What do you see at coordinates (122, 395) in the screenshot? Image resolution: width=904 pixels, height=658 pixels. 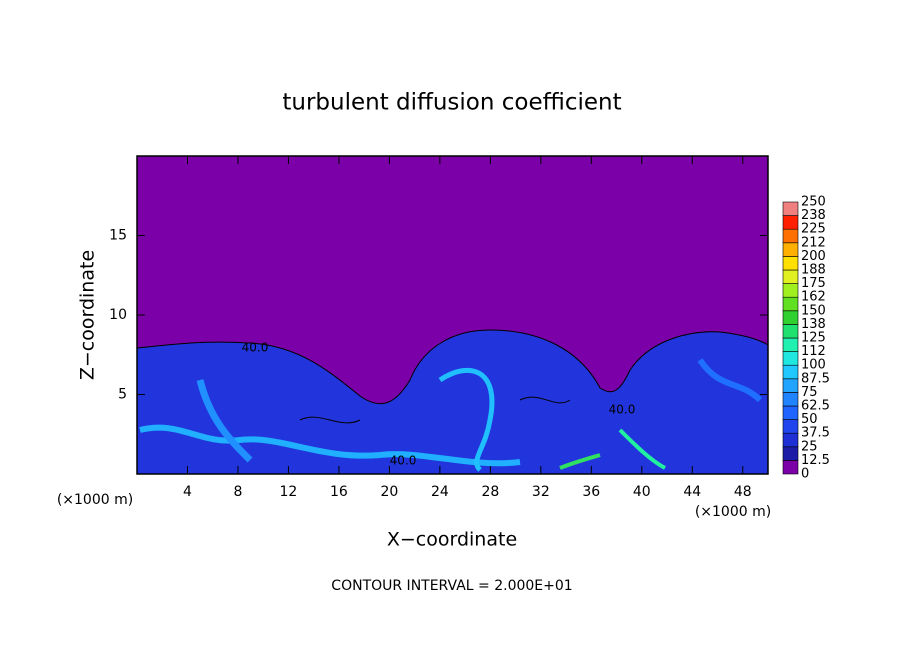 I see `y-tick-label: 5` at bounding box center [122, 395].